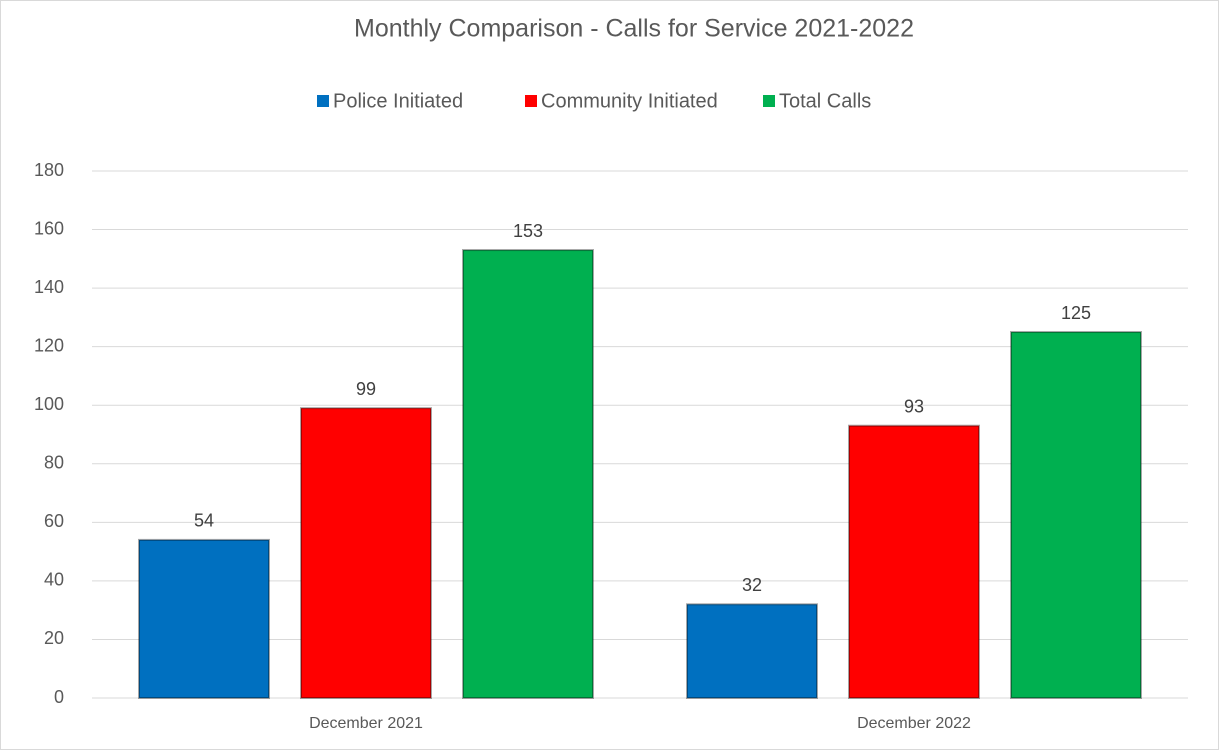 This screenshot has height=750, width=1219. I want to click on legend-label: Total Calls, so click(825, 101).